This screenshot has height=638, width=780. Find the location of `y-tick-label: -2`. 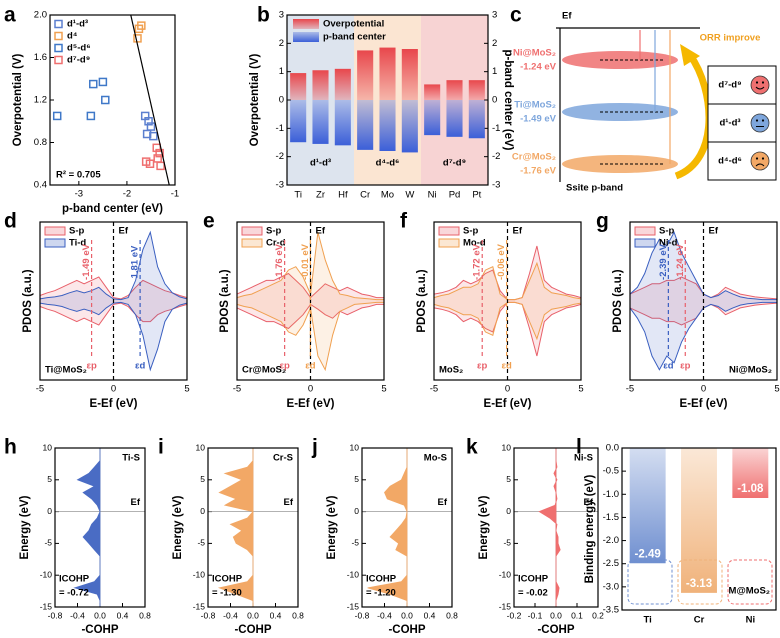

y-tick-label: -2 is located at coordinates (280, 156).